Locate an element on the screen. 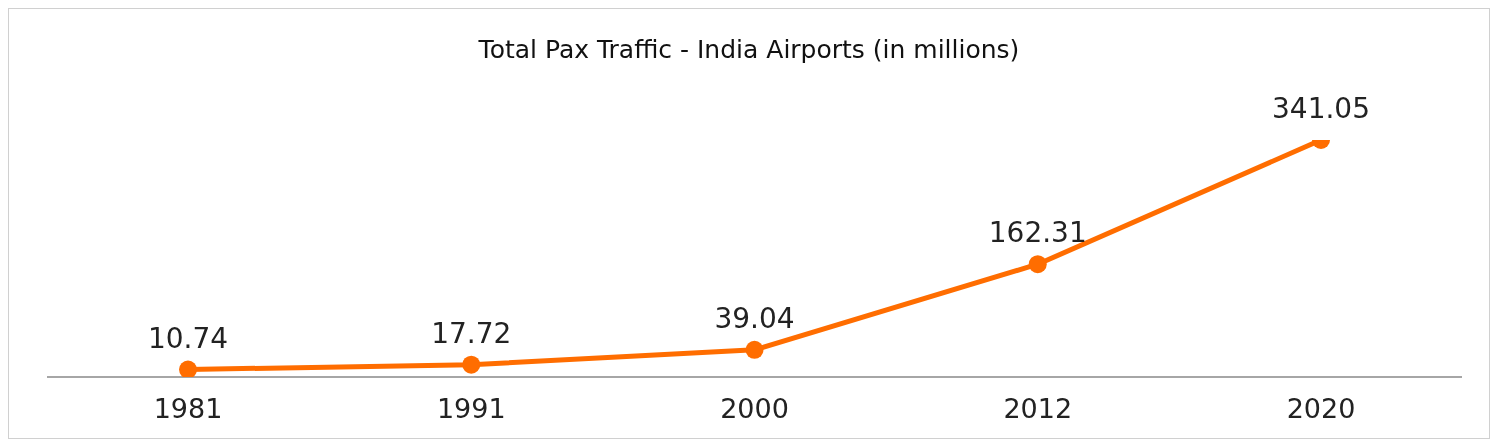 This screenshot has height=447, width=1498. data-label: 17.72 is located at coordinates (471, 333).